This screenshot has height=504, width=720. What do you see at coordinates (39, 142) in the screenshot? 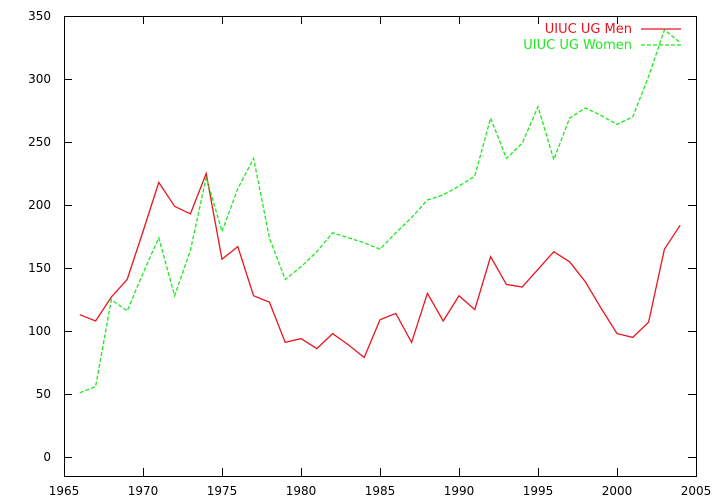
I see `y-tick-label: 250` at bounding box center [39, 142].